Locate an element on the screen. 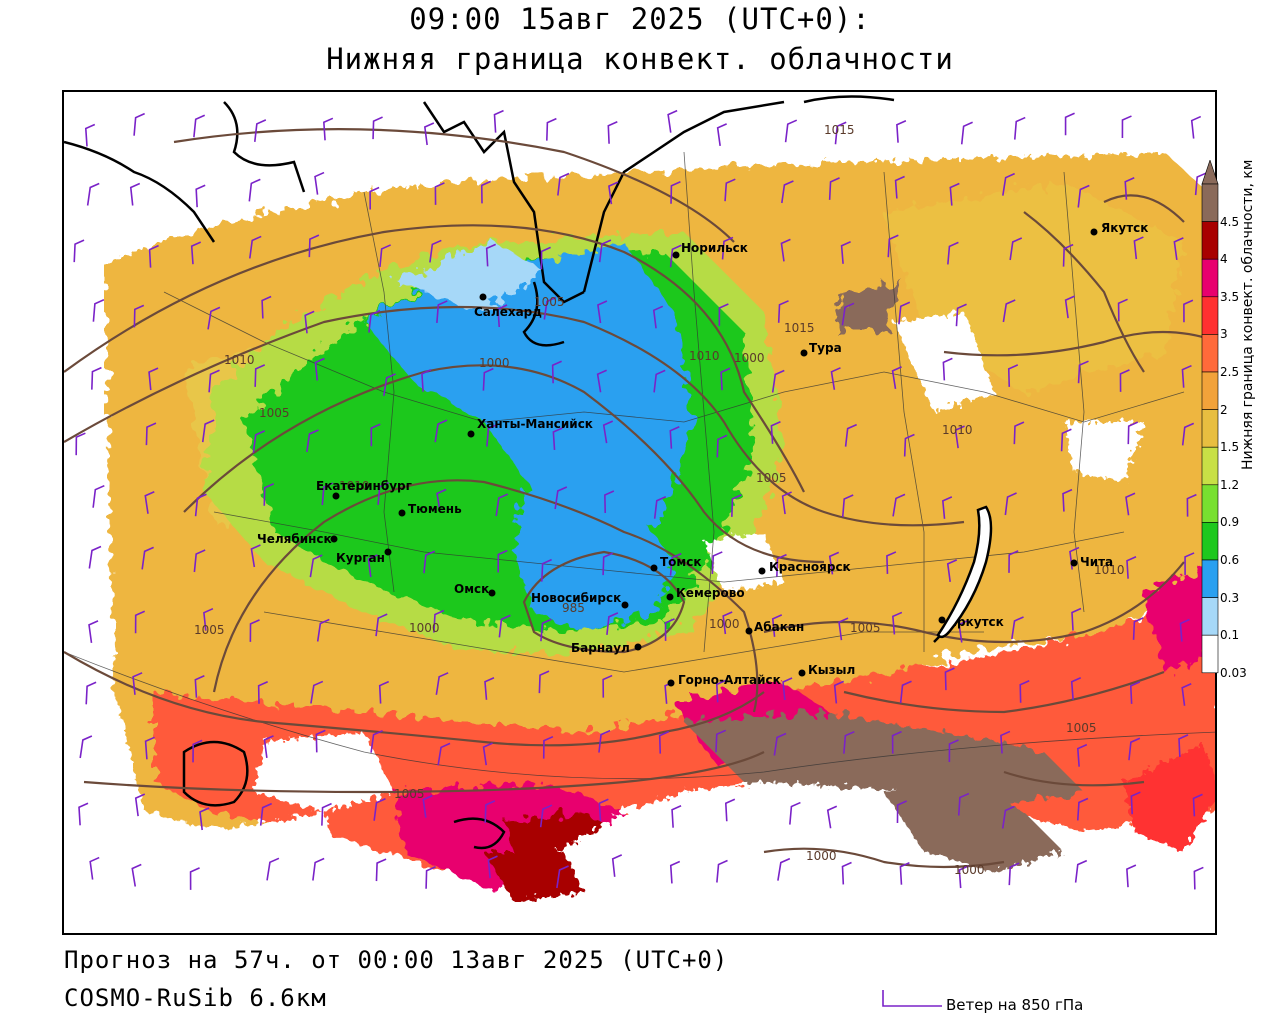 The width and height of the screenshot is (1280, 1024). legend-tick-label: 4 is located at coordinates (1224, 259).